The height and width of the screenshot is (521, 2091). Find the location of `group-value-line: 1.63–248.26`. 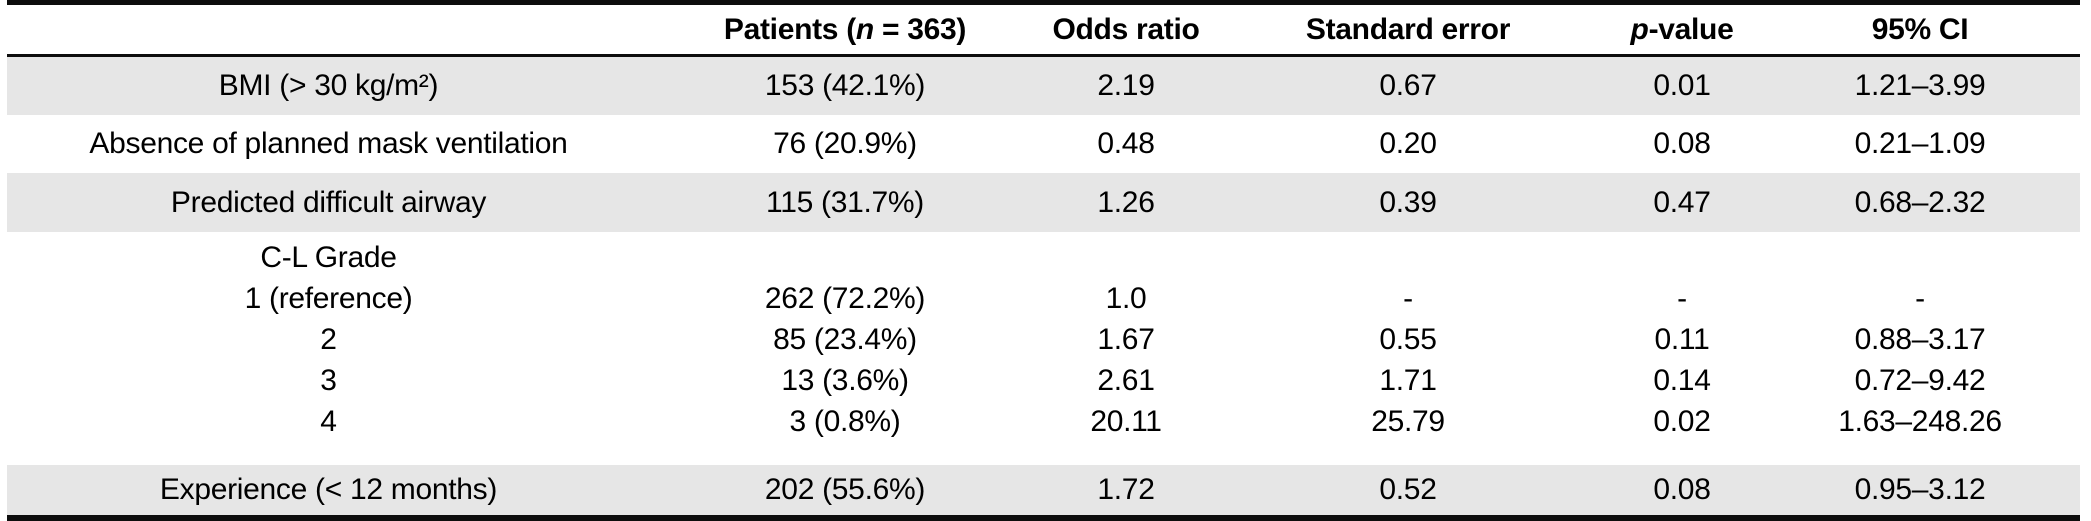

group-value-line: 1.63–248.26 is located at coordinates (1920, 421).